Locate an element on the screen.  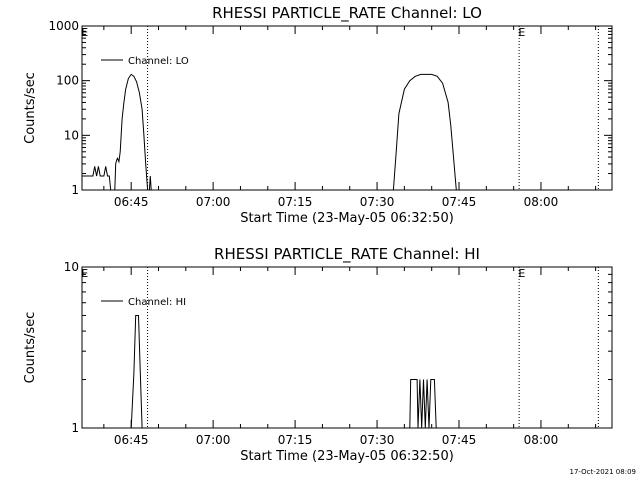
legend-label: Channel: HI is located at coordinates (157, 302).